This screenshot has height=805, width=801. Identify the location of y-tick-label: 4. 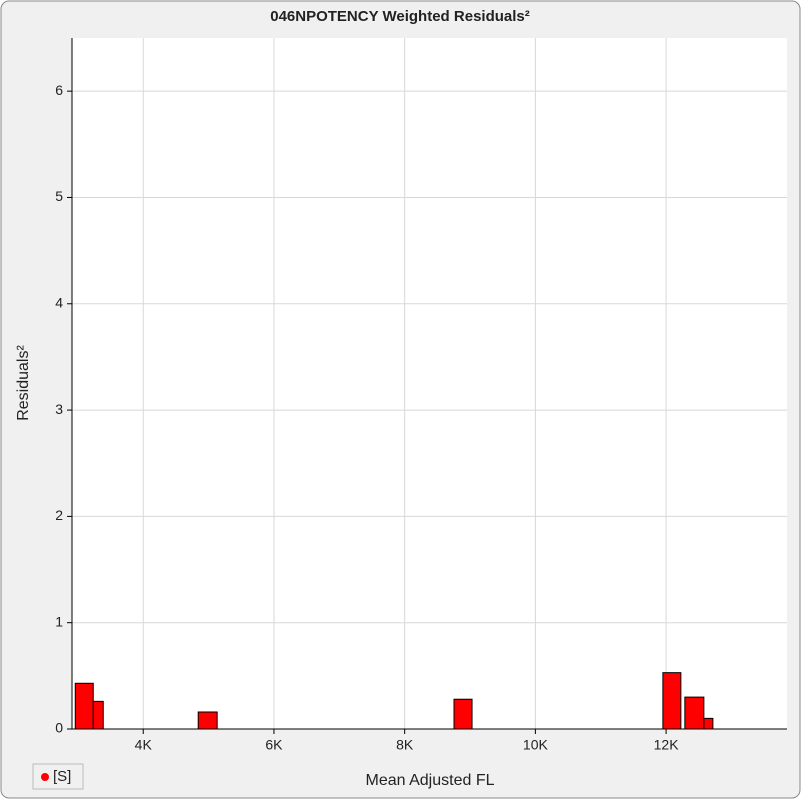
(59, 302).